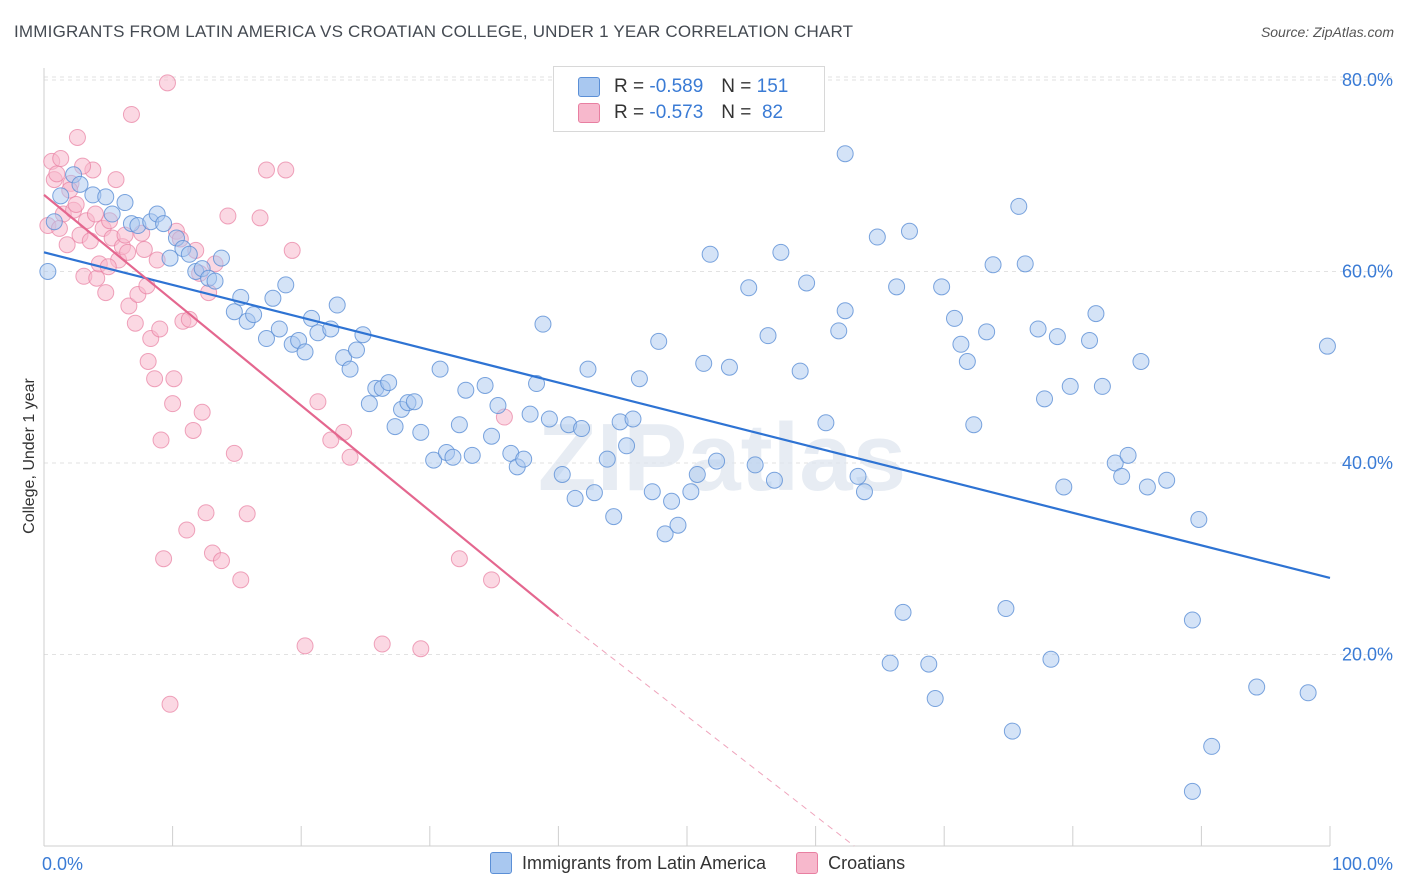  What do you see at coordinates (772, 112) in the screenshot?
I see `n-value: 82` at bounding box center [772, 112].